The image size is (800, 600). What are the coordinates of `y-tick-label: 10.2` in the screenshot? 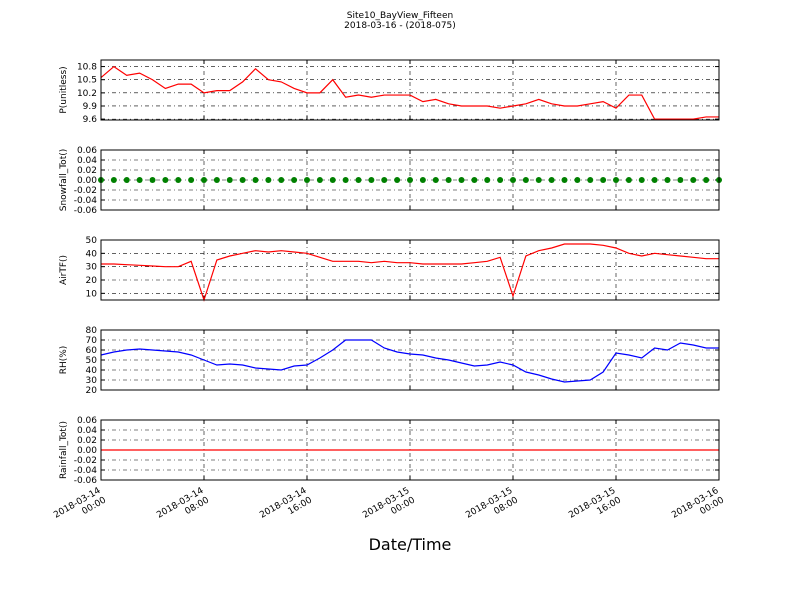 It's located at (87, 94).